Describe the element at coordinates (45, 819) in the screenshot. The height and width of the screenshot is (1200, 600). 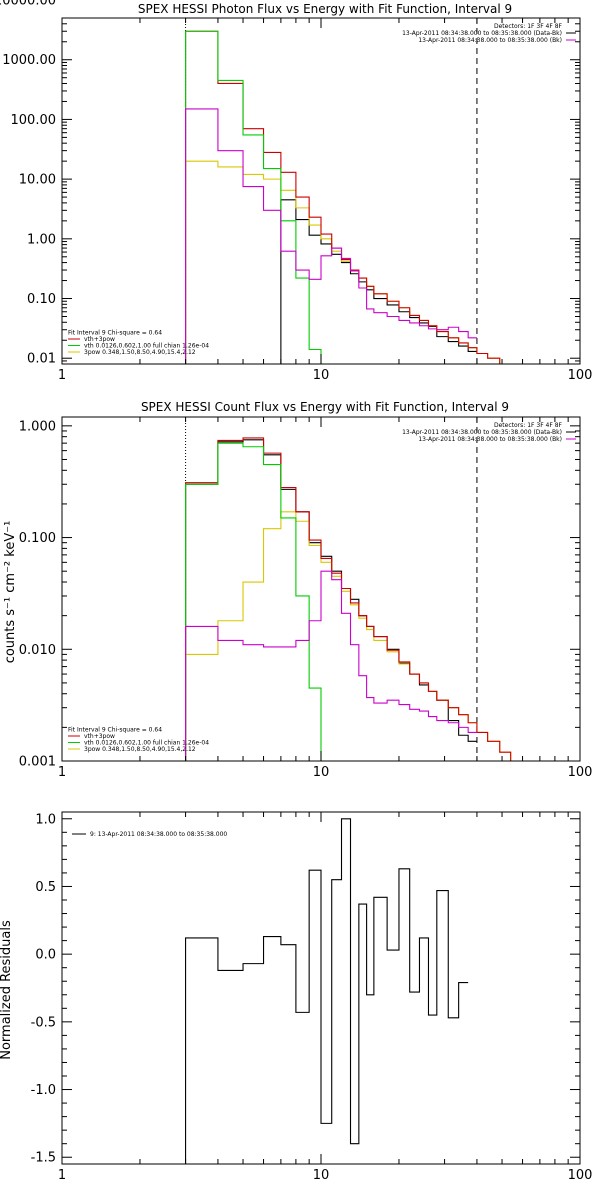
I see `y-tick-label: 1.0` at that location.